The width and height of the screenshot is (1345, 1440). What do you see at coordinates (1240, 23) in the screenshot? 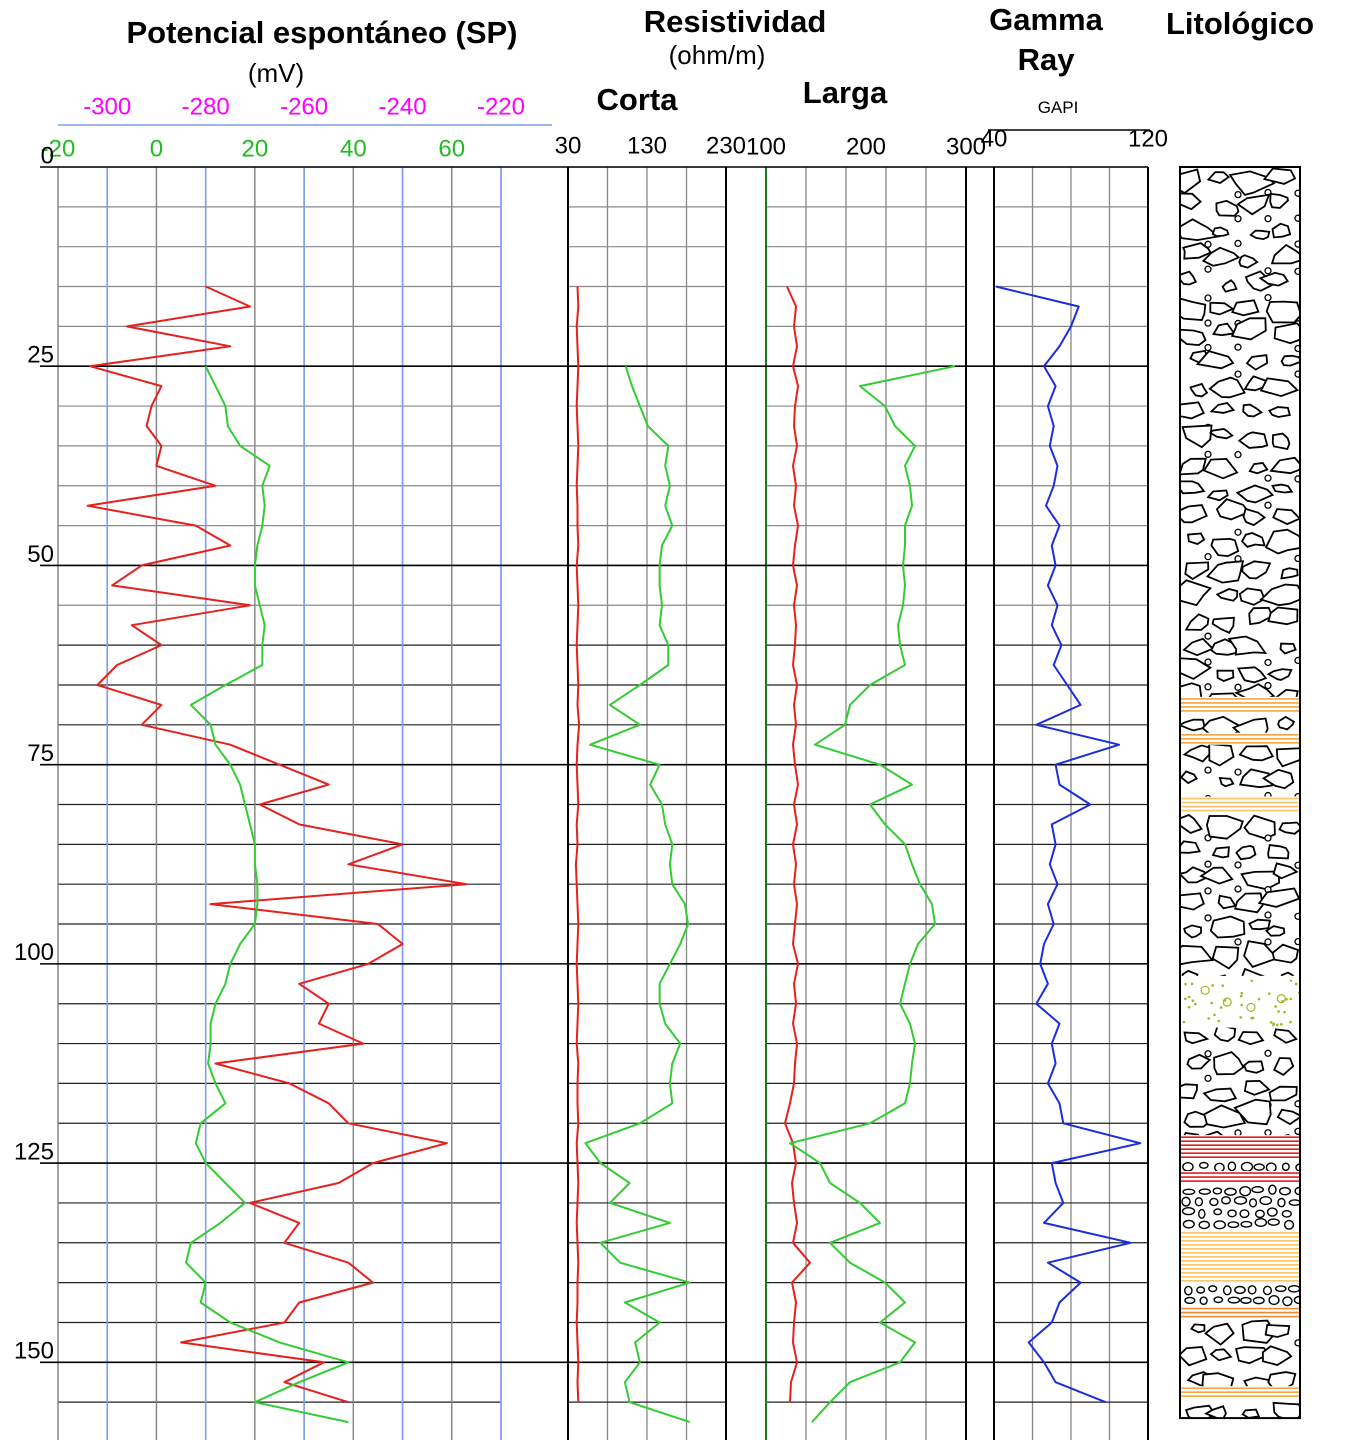
I see `litho-title: Litológico` at bounding box center [1240, 23].